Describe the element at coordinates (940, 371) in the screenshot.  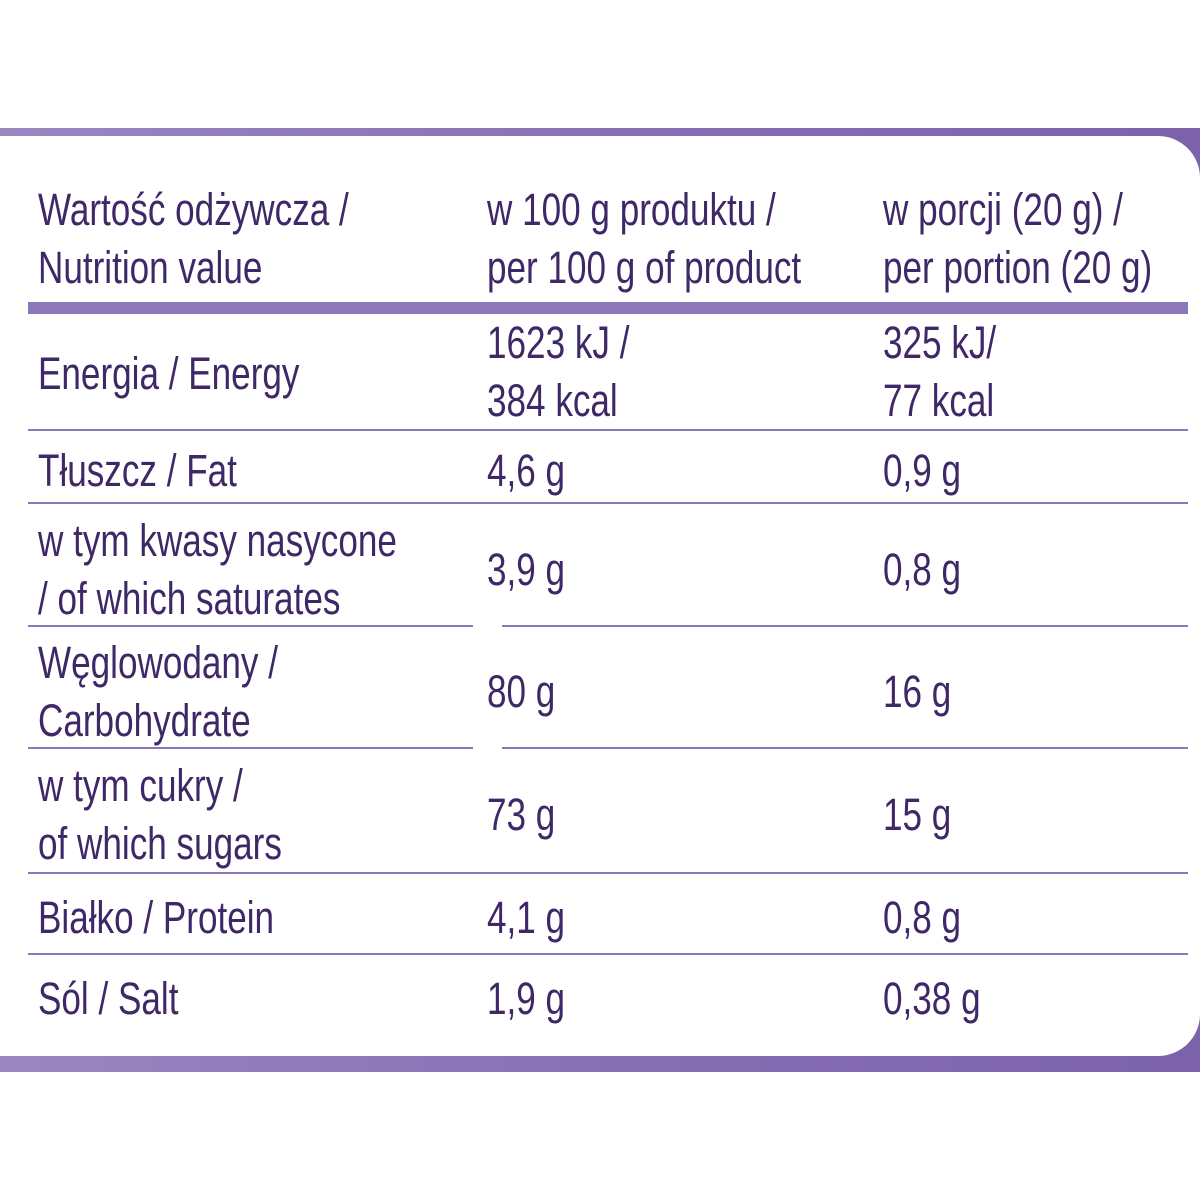
I see `row-energy-portion: 325 kJ/77 kcal` at that location.